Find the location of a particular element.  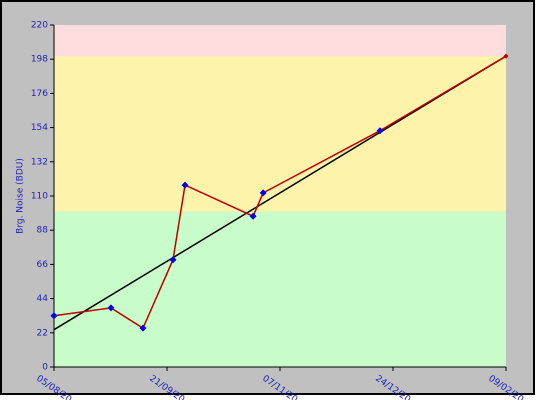

y-tick-label: 154 is located at coordinates (39, 128).